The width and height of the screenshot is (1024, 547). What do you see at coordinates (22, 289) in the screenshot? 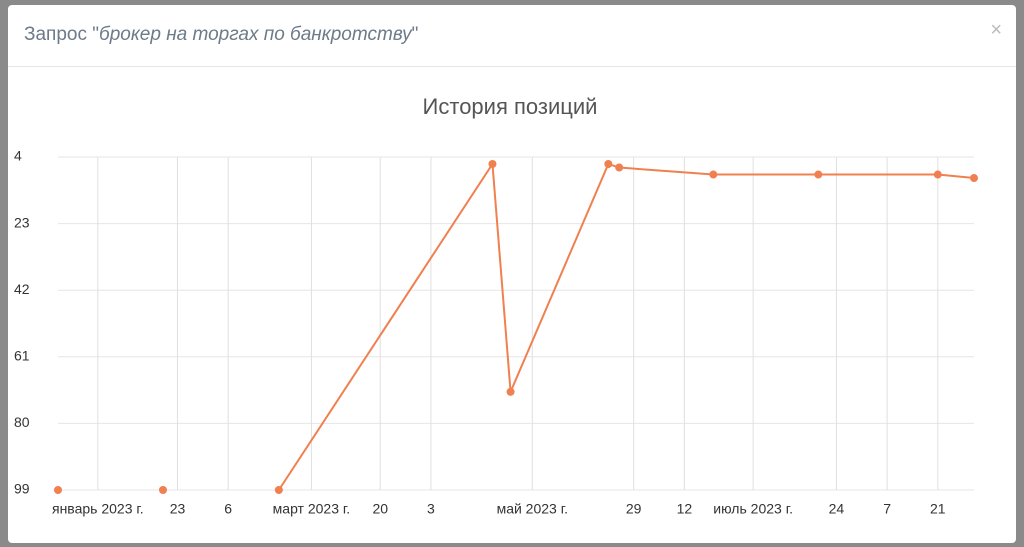
I see `y-tick-label: 42` at bounding box center [22, 289].